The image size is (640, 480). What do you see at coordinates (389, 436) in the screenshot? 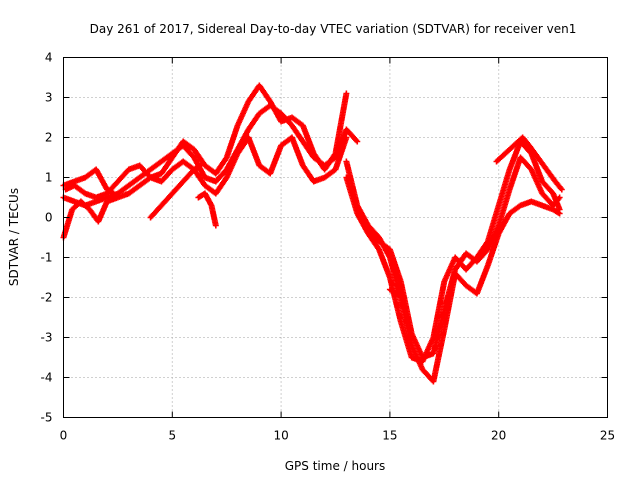
I see `x-tick-label: 15` at bounding box center [389, 436].